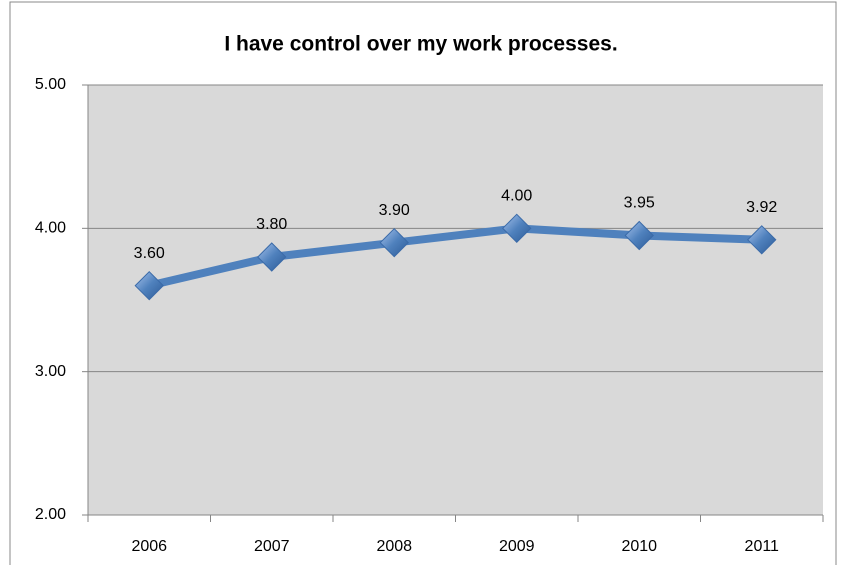 Image resolution: width=842 pixels, height=565 pixels. I want to click on x-tick-label: 2008, so click(394, 546).